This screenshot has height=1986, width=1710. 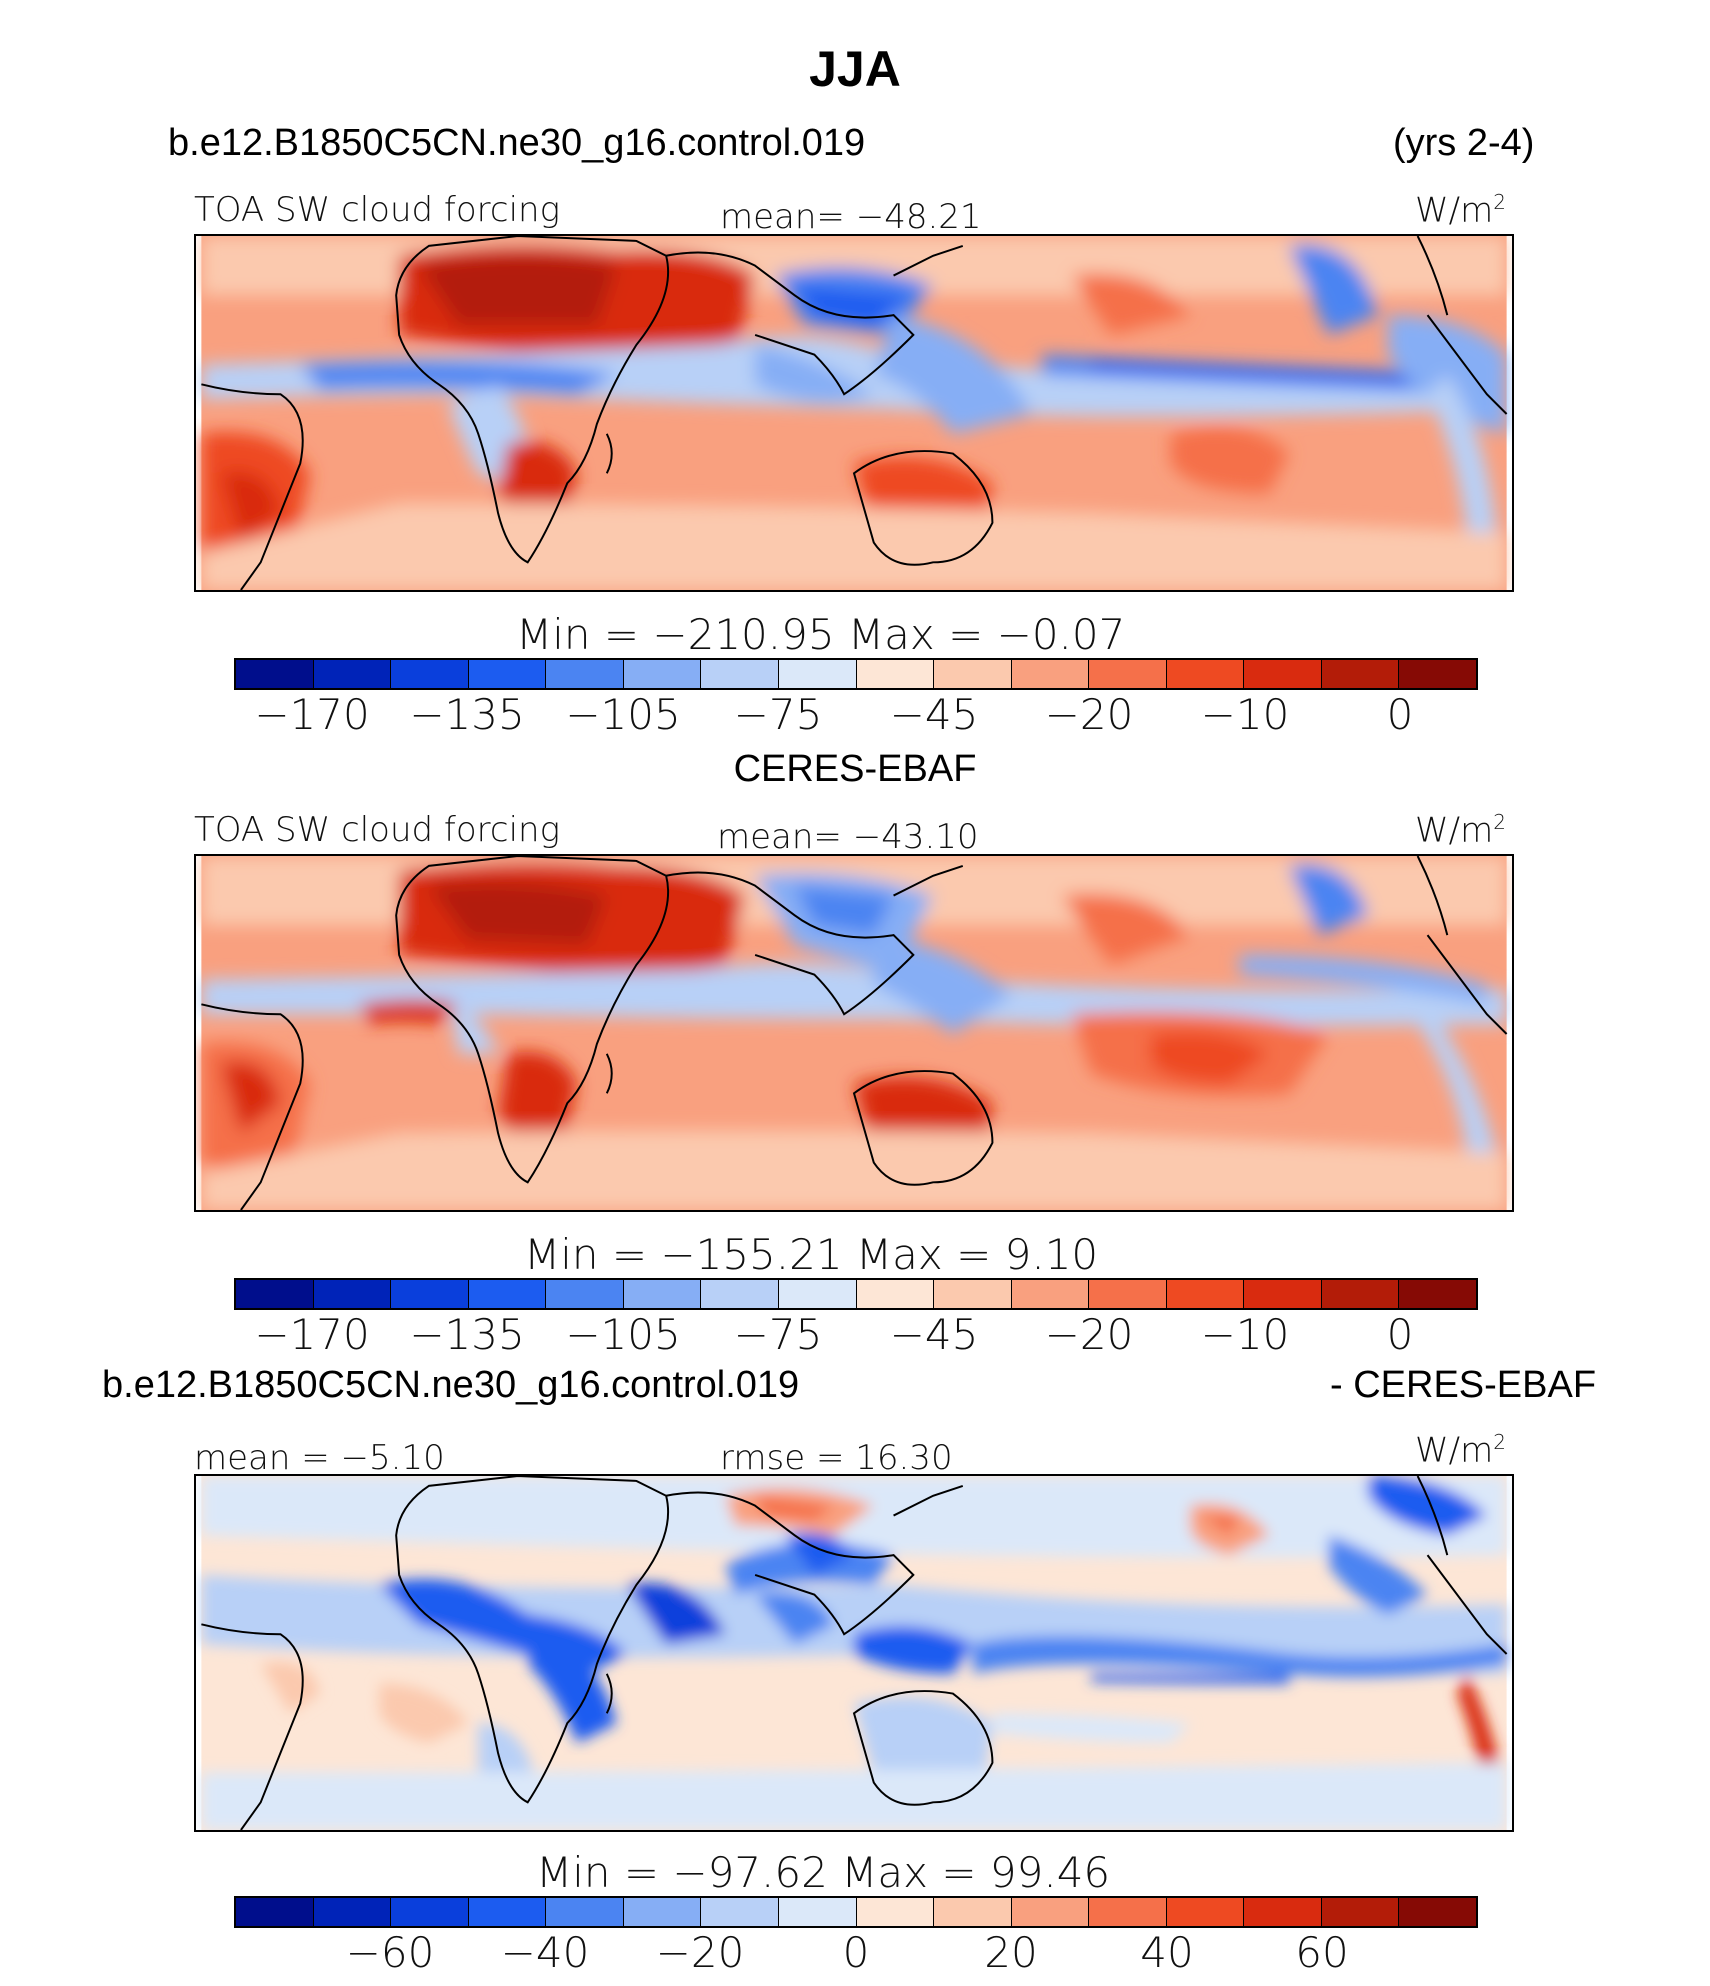 I want to click on panel-1-map, so click(x=854, y=413).